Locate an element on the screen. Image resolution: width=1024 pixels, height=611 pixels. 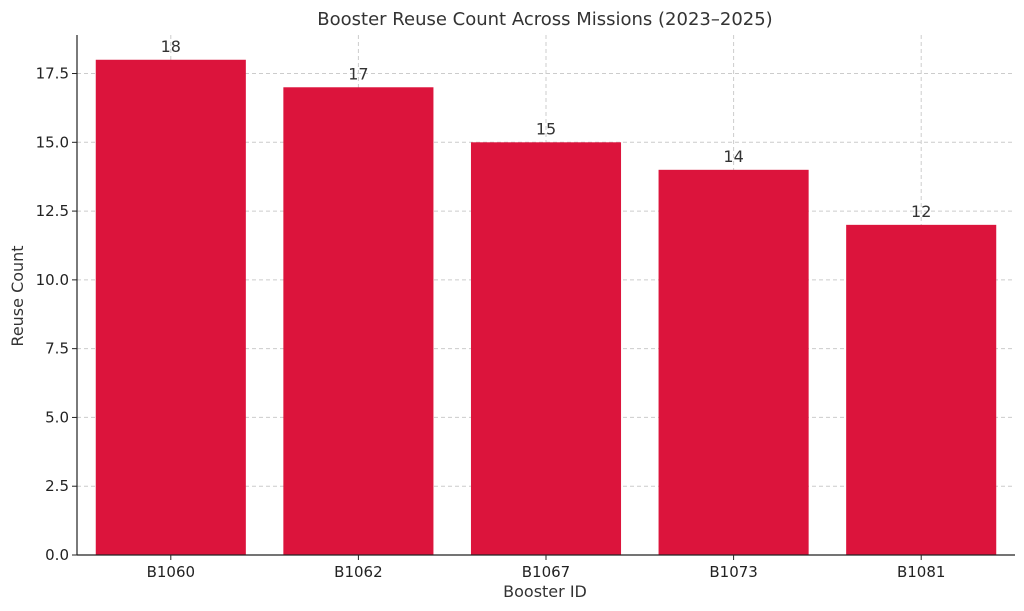
y-tick-label: 17.5 is located at coordinates (52, 74).